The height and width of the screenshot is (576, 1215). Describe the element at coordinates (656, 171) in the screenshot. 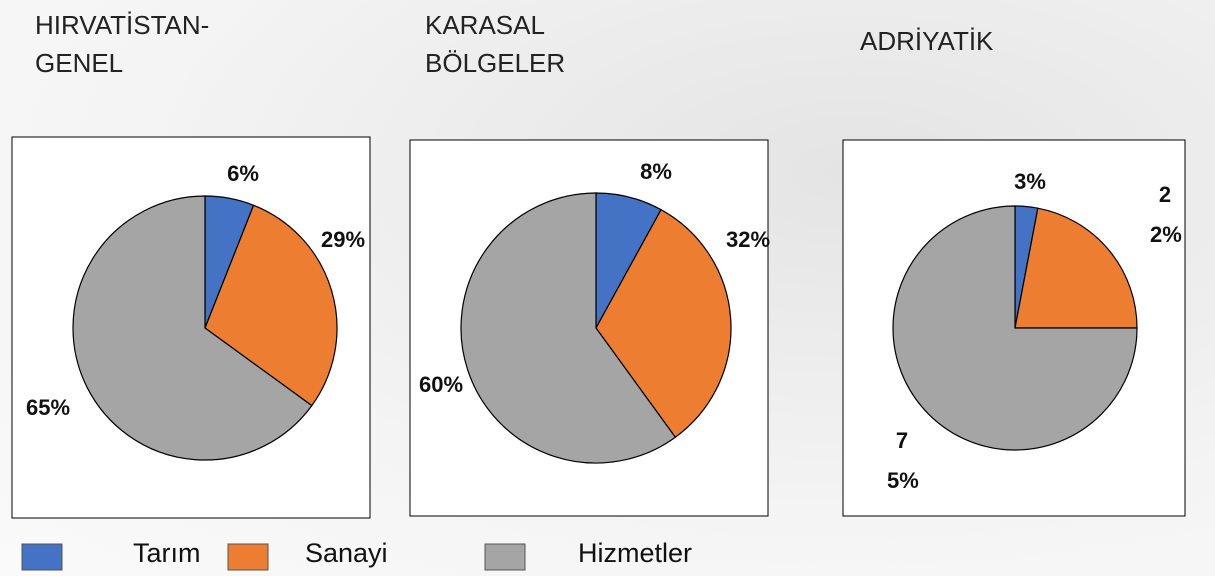

I see `data-label: 8%` at that location.